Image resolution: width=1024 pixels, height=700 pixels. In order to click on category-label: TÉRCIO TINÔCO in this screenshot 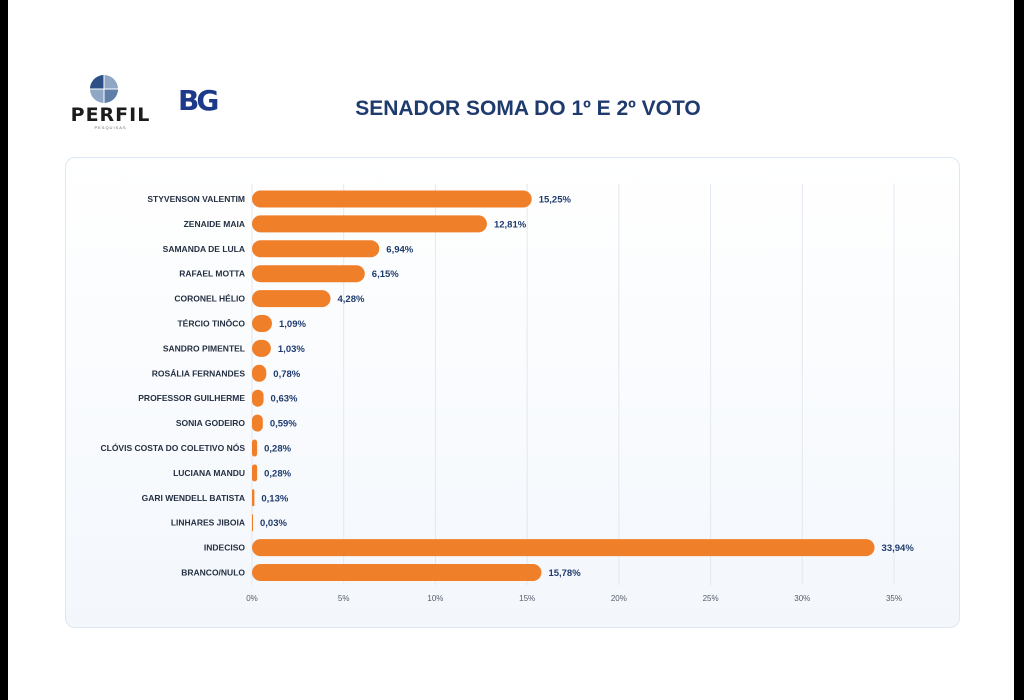, I will do `click(211, 323)`.